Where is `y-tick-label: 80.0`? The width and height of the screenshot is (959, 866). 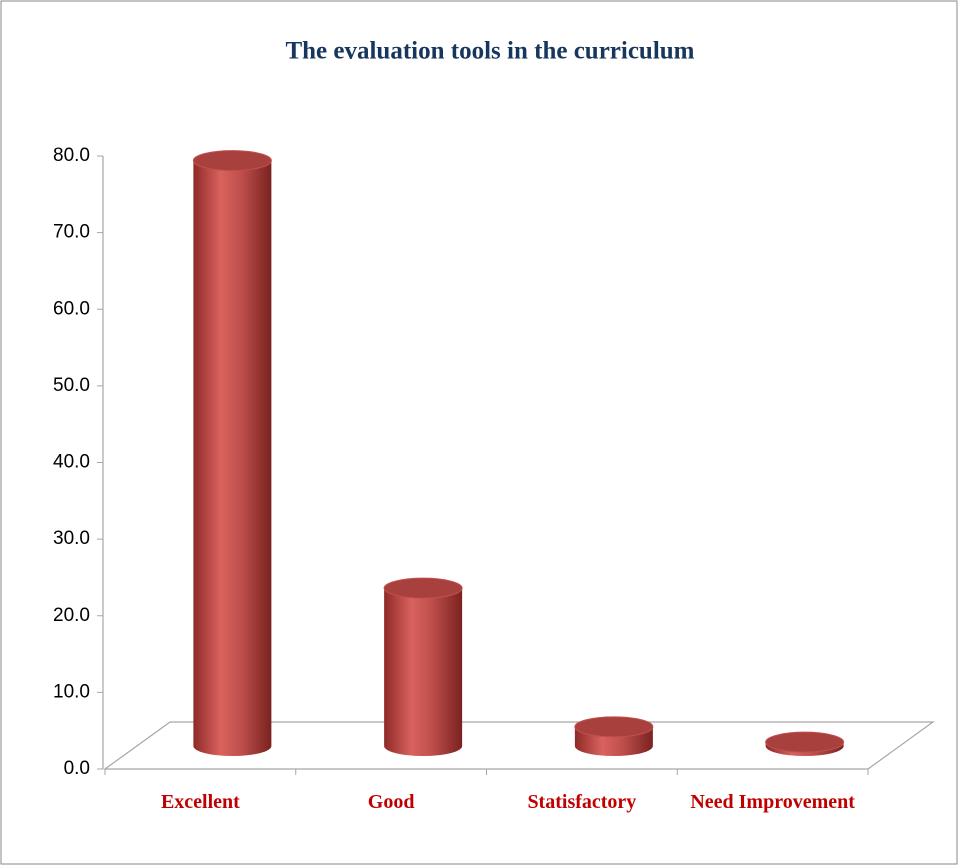 y-tick-label: 80.0 is located at coordinates (71, 155).